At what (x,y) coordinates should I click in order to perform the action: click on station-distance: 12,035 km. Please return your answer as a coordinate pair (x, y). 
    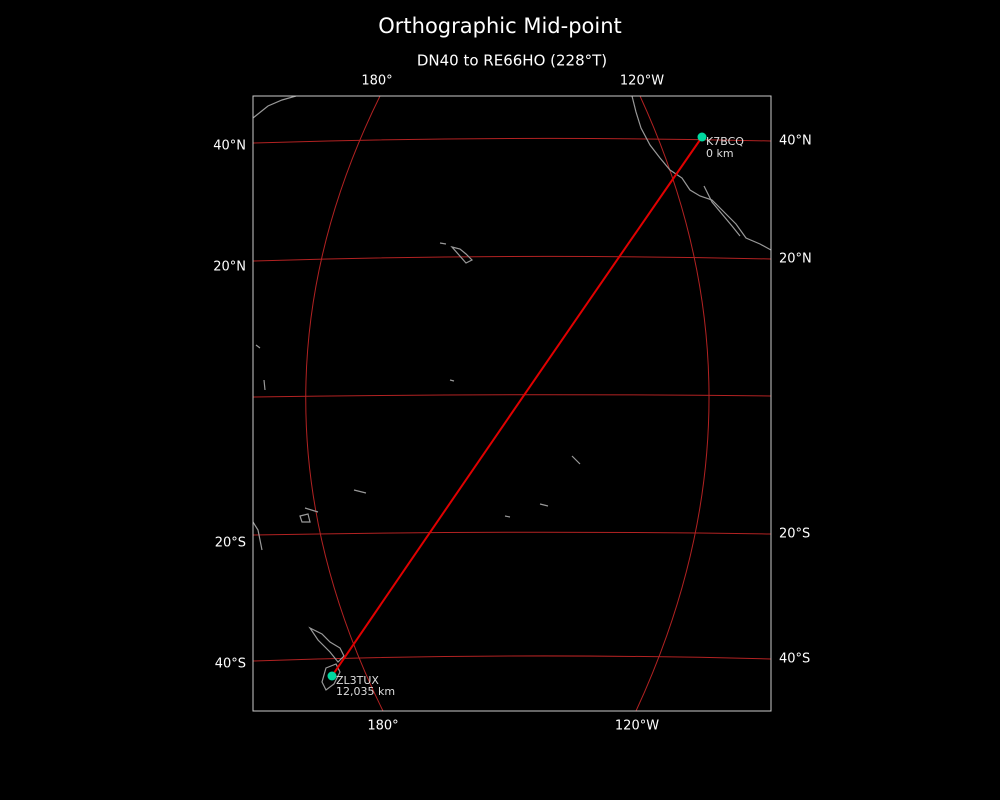
    Looking at the image, I should click on (365, 691).